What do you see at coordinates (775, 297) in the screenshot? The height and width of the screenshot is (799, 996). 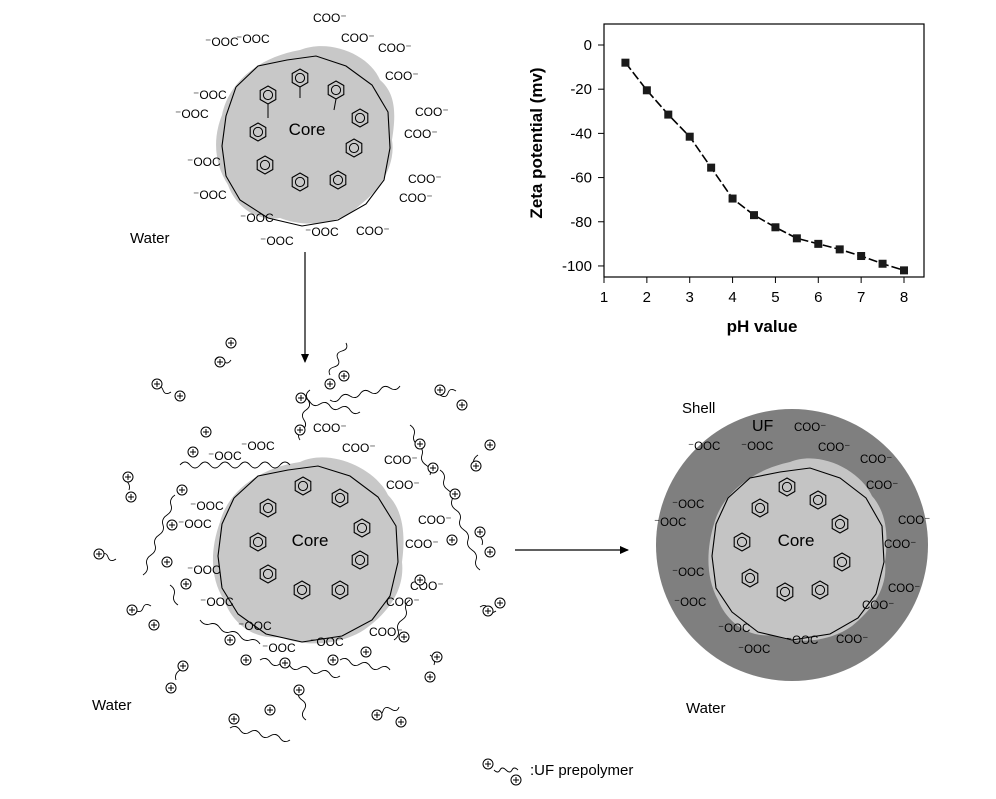 I see `x-tick-label: 5` at bounding box center [775, 297].